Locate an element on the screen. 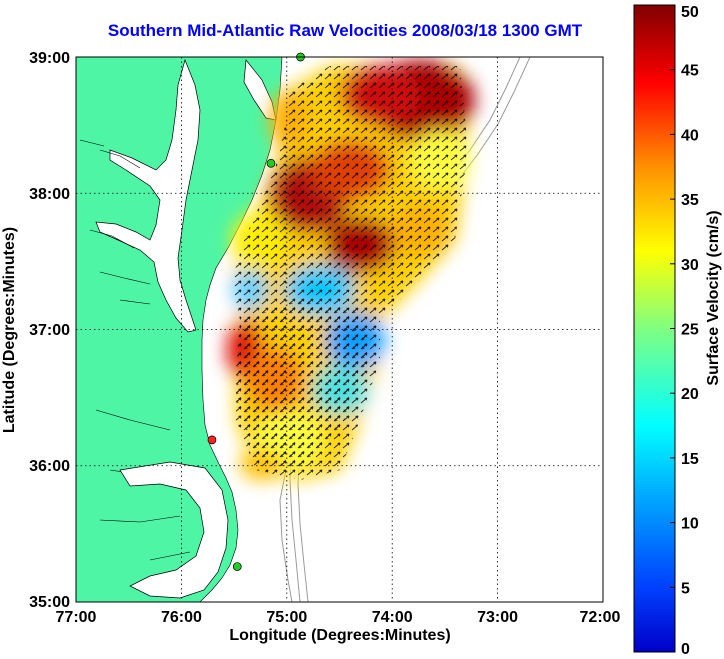  x-tick-label: 72:00 is located at coordinates (600, 617).